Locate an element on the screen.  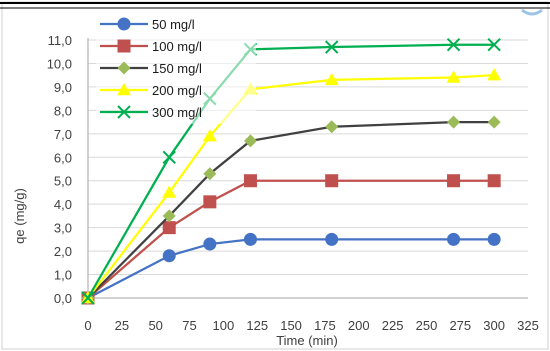
x-axis-ticks: 0 25 50 75 100 125 150 175 200 225 250 275 300 325 is located at coordinates (311, 325).